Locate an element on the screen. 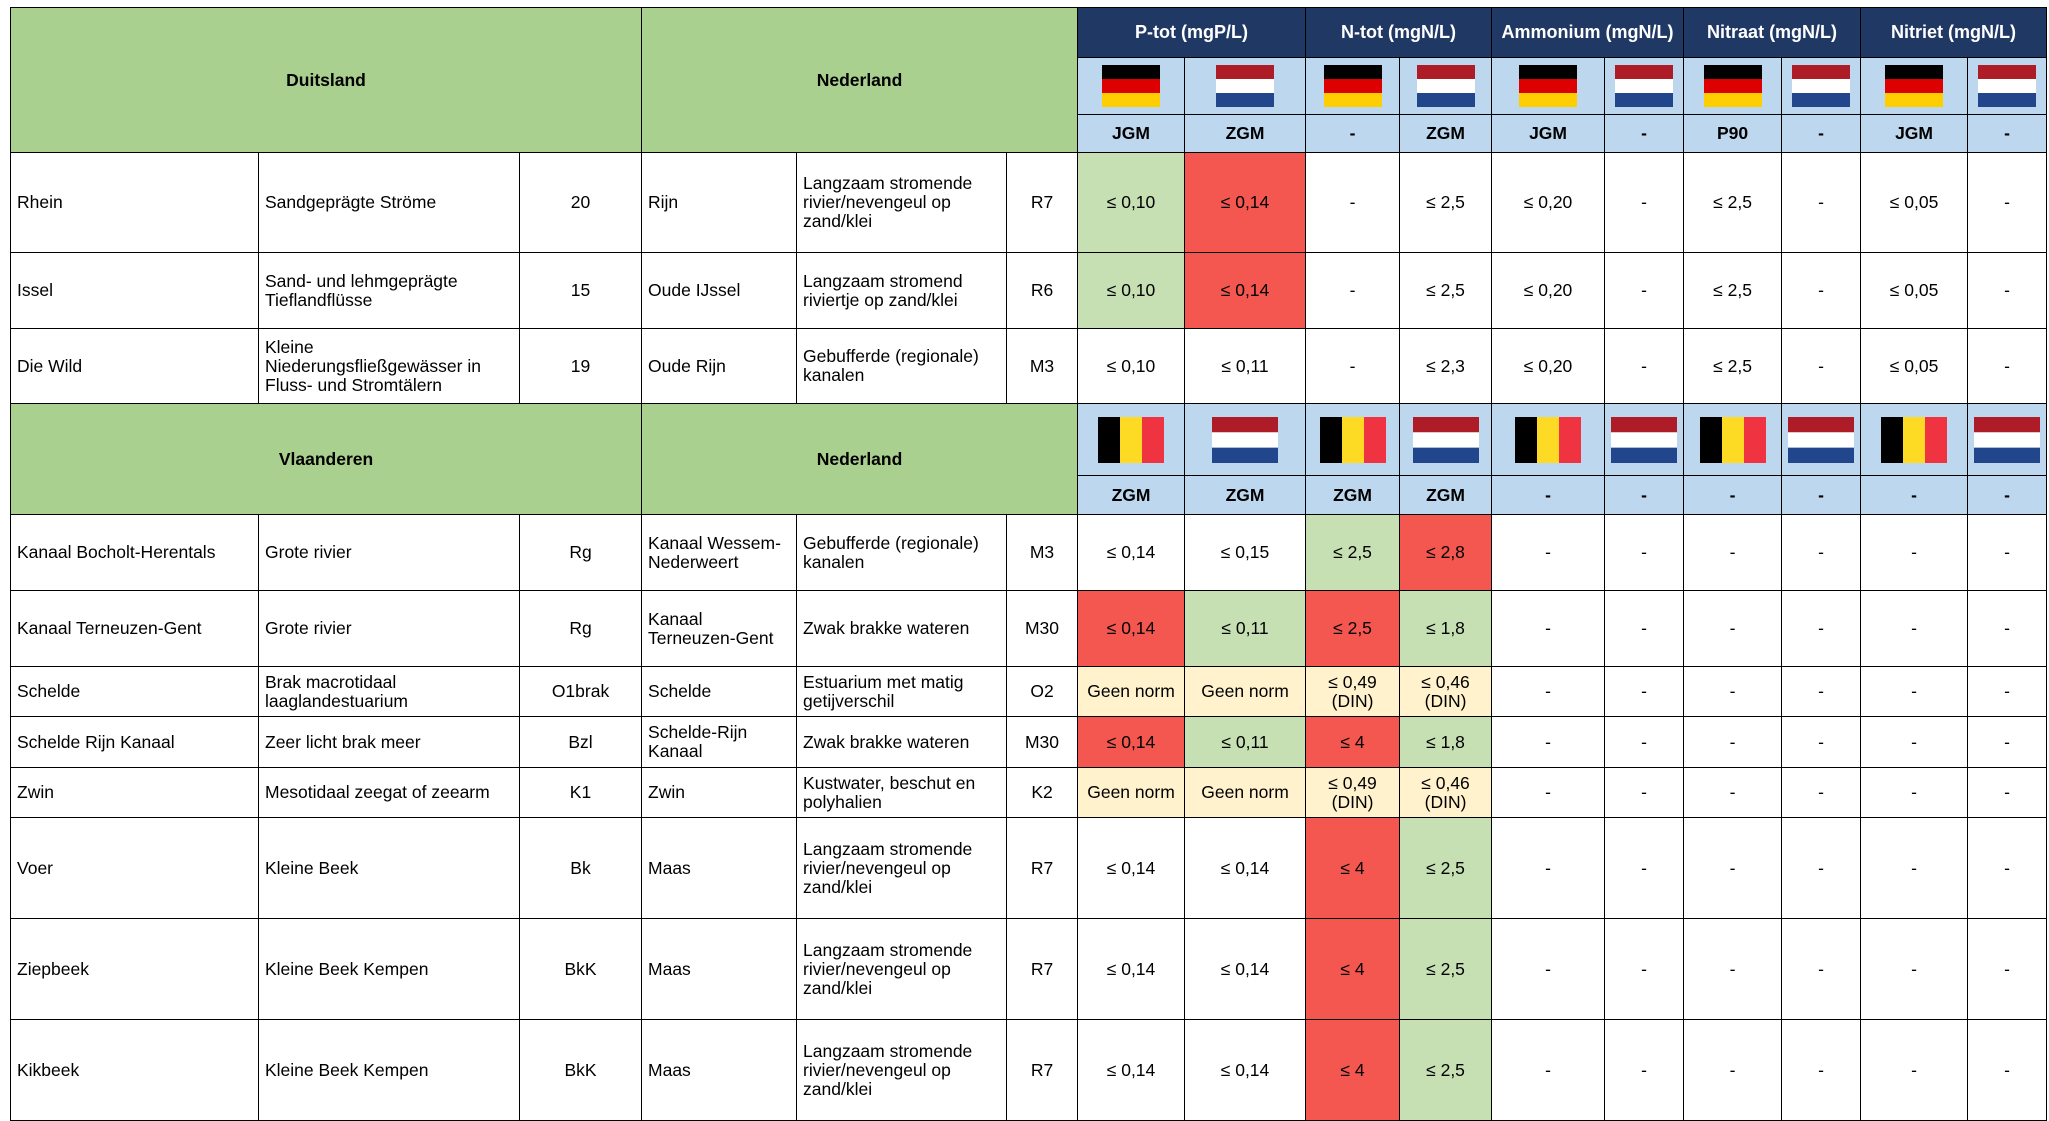 The width and height of the screenshot is (2049, 1121). water-cell: Langzaam stromend riviertje op zand/klei is located at coordinates (902, 290).